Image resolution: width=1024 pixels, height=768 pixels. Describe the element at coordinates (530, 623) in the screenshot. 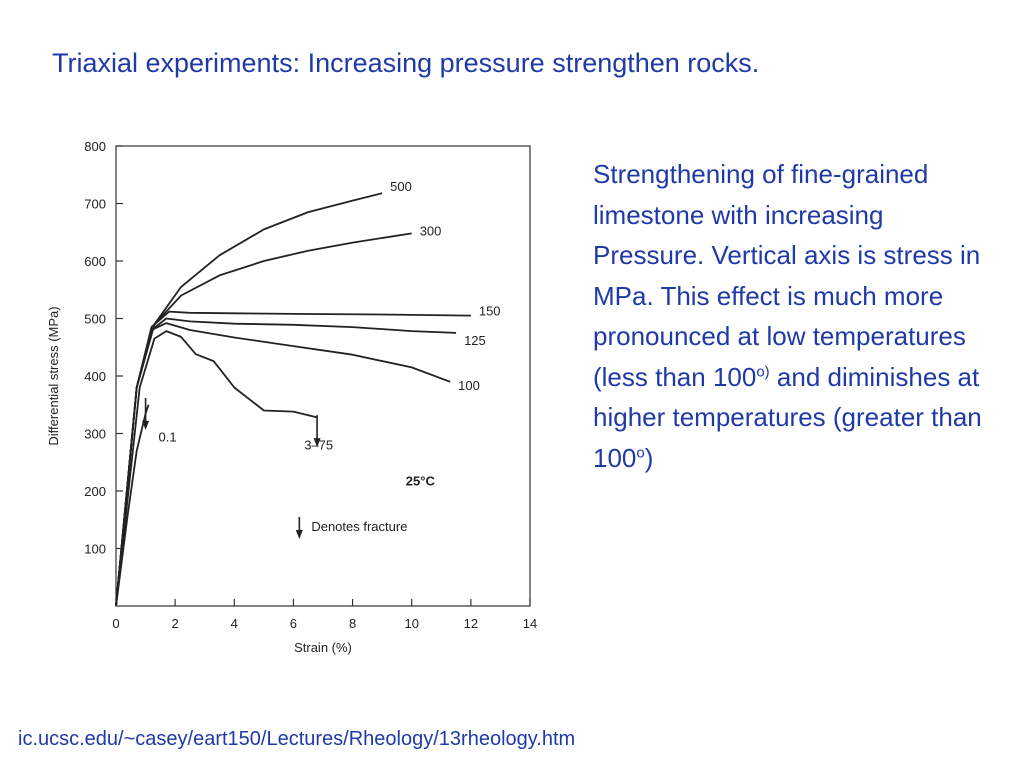

I see `x-tick-label: 14` at that location.